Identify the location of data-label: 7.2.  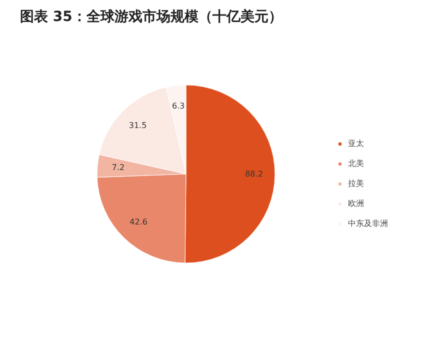
(118, 167).